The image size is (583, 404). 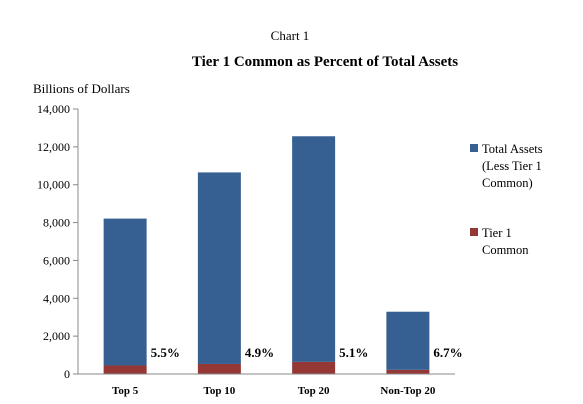 I want to click on y-tick-label: 8,000, so click(x=56, y=223).